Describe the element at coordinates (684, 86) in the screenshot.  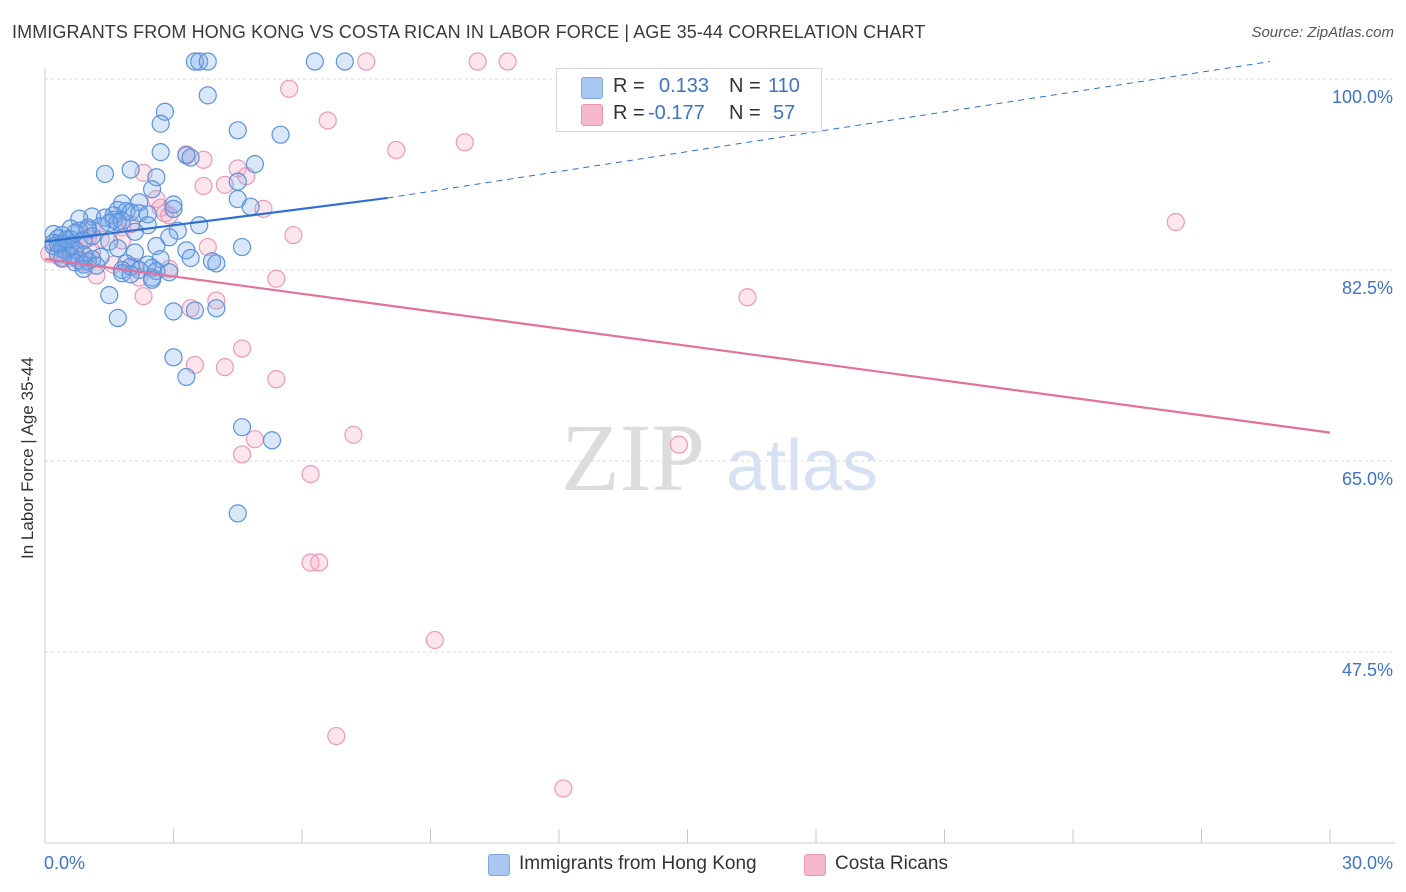
I see `r-value: 0.133` at that location.